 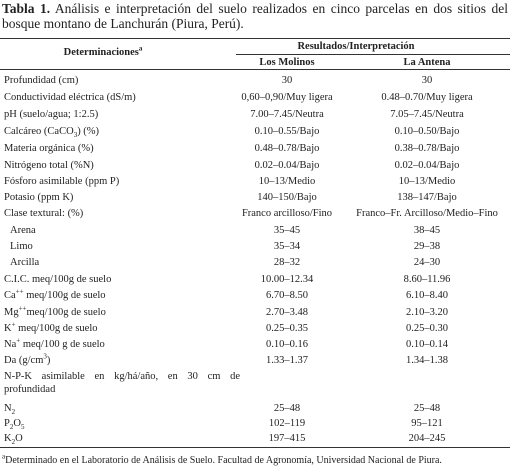 What do you see at coordinates (287, 328) in the screenshot?
I see `cell-value: 0.25–0.35` at bounding box center [287, 328].